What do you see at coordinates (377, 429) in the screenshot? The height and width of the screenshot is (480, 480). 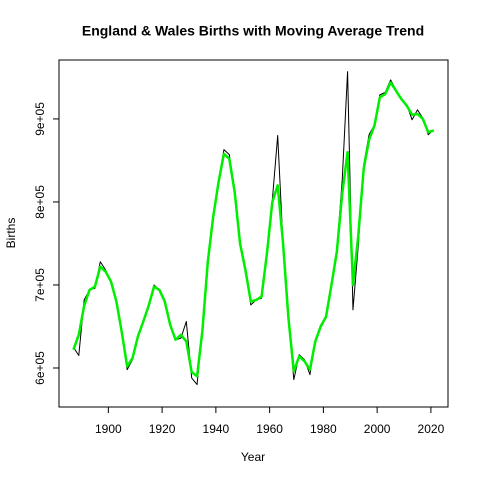 I see `x-tick-label: 2000` at bounding box center [377, 429].